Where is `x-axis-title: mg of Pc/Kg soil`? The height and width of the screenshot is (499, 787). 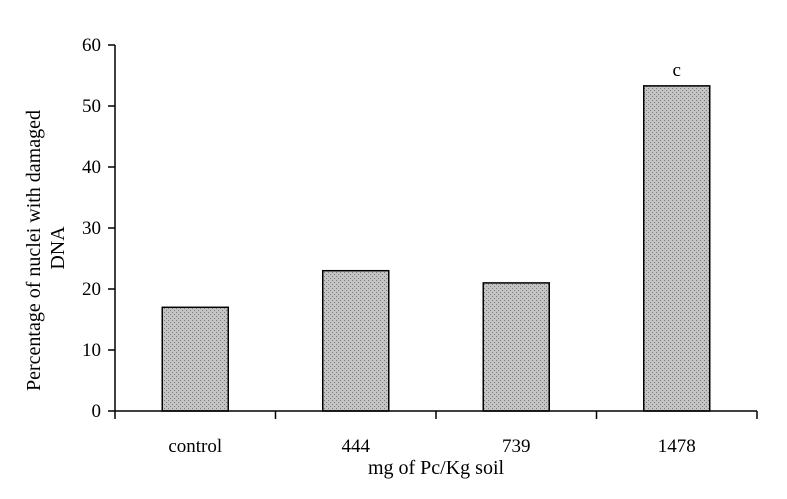
x-axis-title: mg of Pc/Kg soil is located at coordinates (436, 468).